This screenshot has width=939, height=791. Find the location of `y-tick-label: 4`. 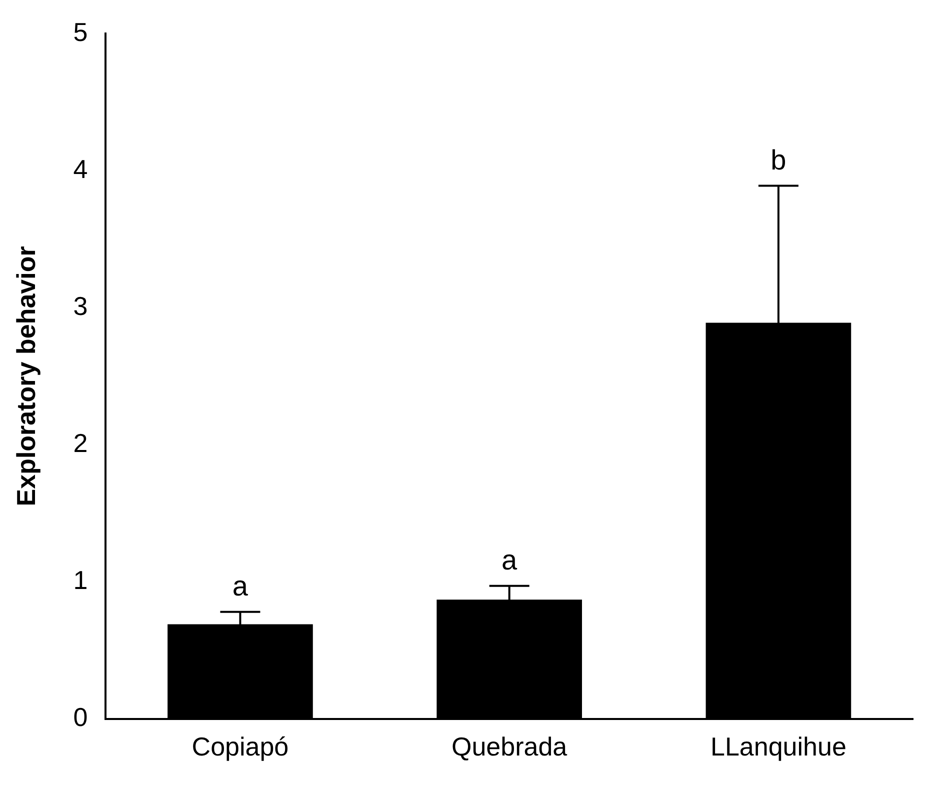

y-tick-label: 4 is located at coordinates (80, 169).